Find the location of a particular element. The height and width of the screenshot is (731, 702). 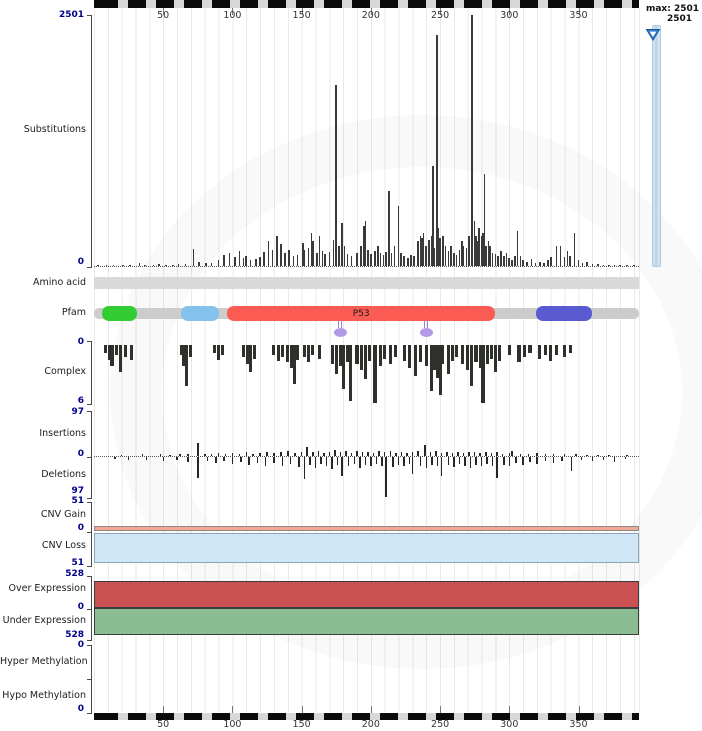

pfam-domain: P53 is located at coordinates (361, 313).